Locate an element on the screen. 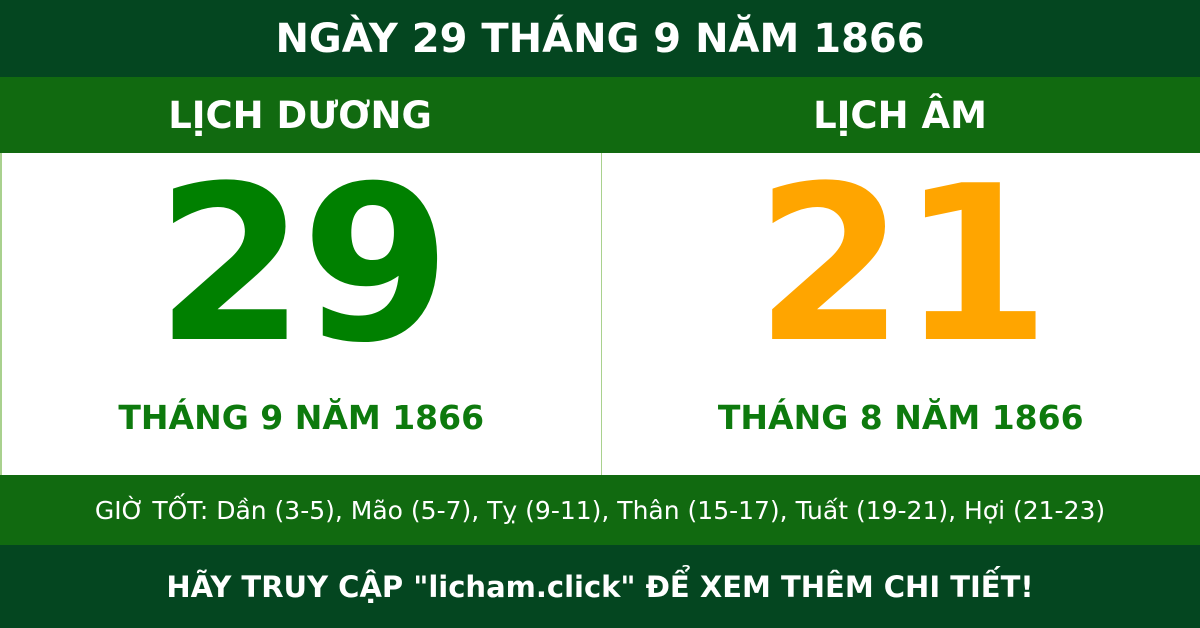 The image size is (1200, 628). calendar-headings: LỊCH DƯƠNG LỊCH ÂM is located at coordinates (600, 115).